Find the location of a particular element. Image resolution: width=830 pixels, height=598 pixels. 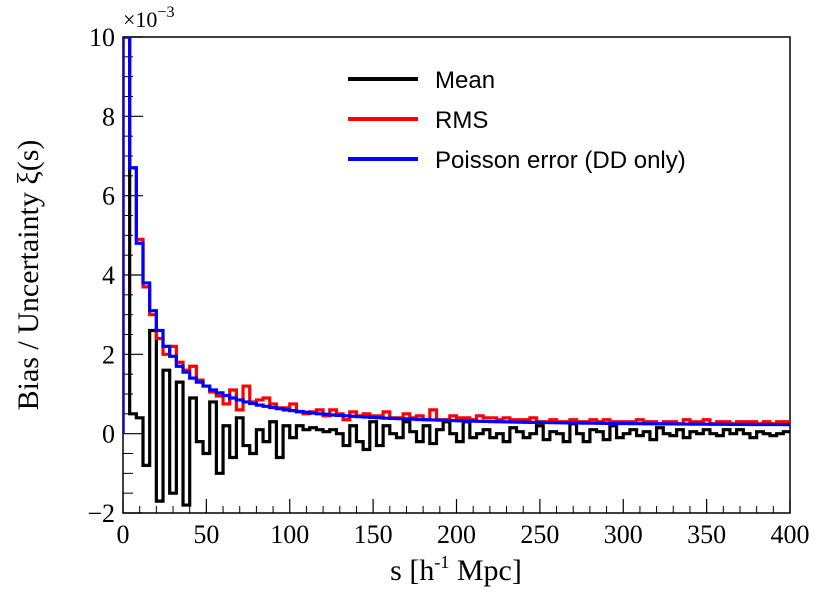

x-axis-title: s [h-1 Mpc] is located at coordinates (456, 569).